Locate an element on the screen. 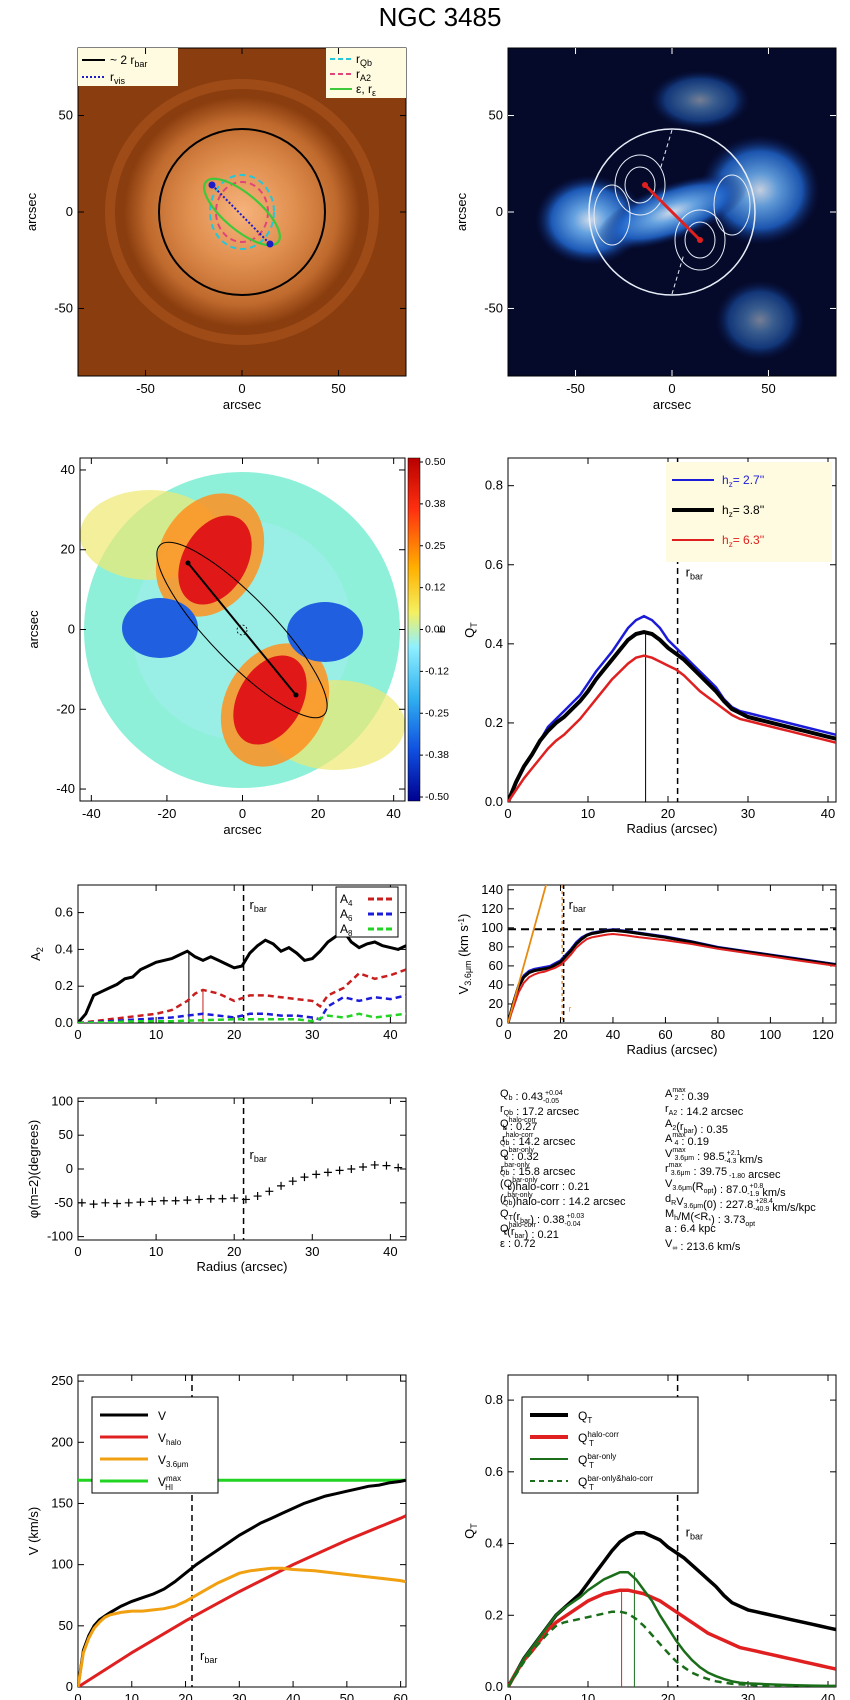  y-label-sub: T is located at coordinates (474, 625).